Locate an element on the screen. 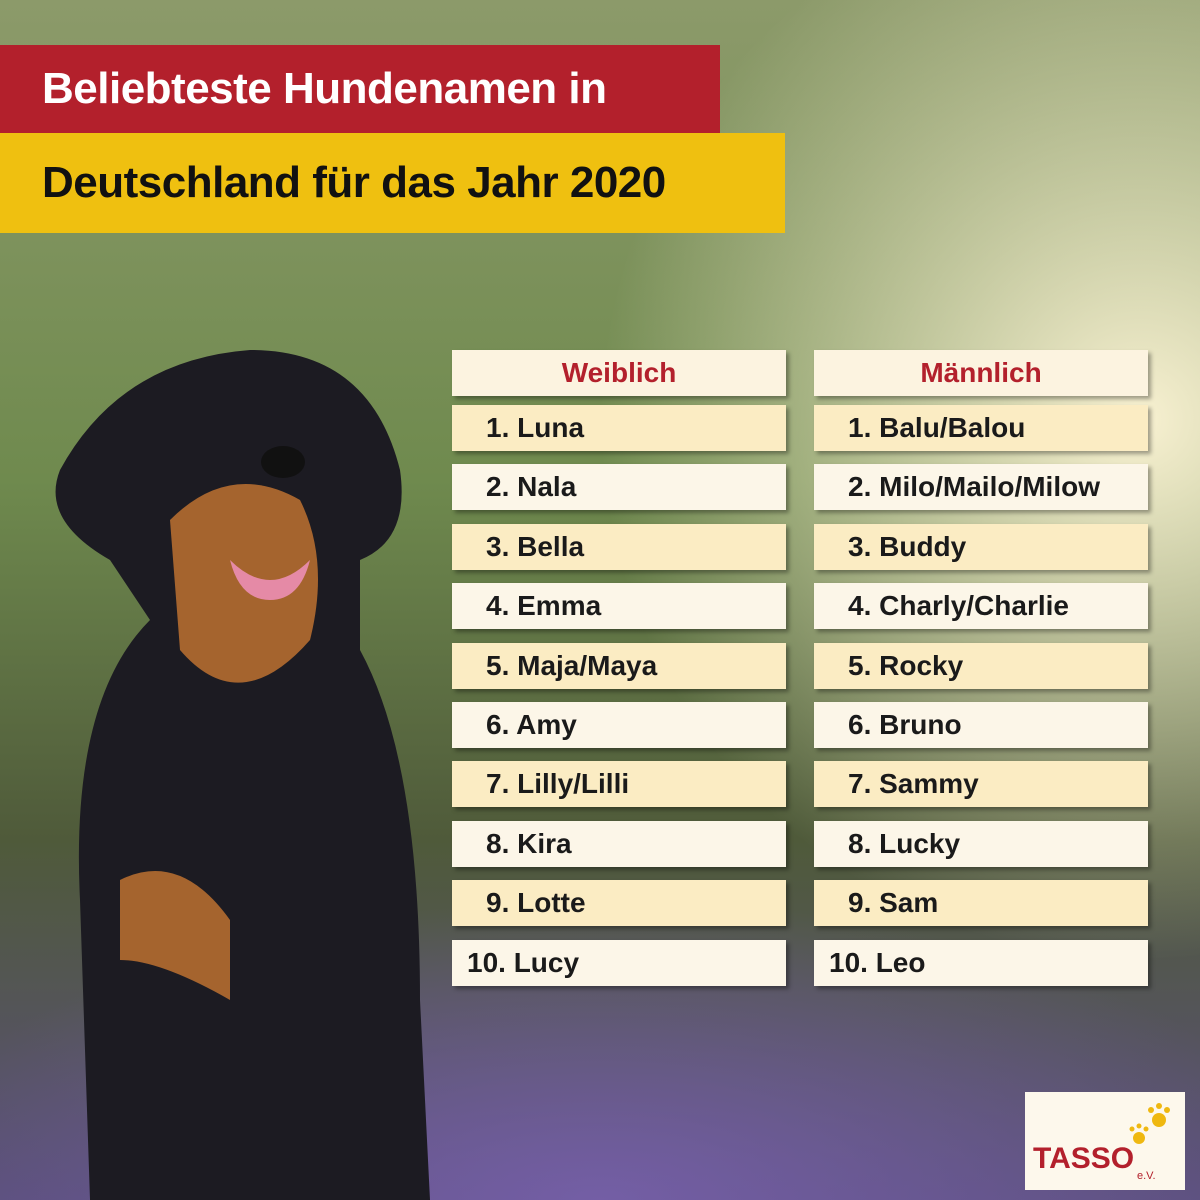 This screenshot has width=1200, height=1200. name-row: 8. Lucky is located at coordinates (981, 843).